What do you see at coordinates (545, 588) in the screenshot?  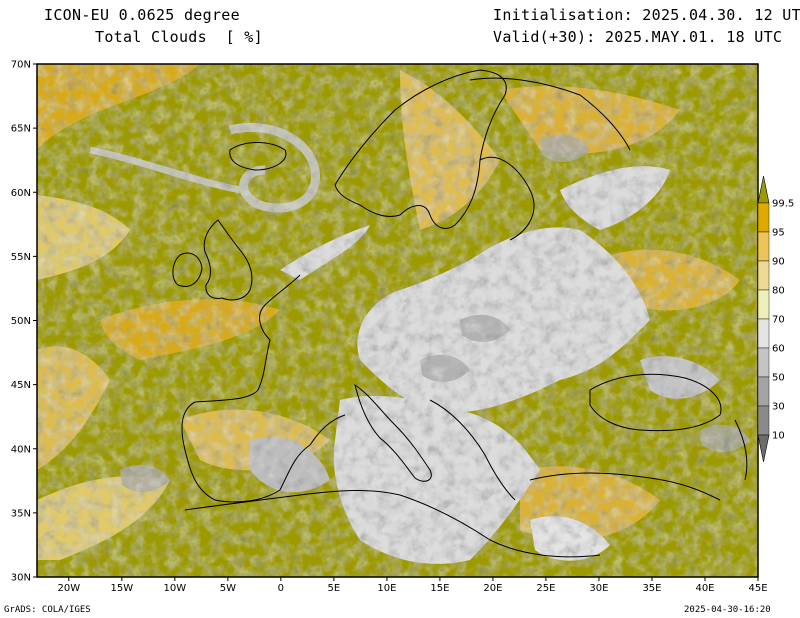 I see `lon-tick-label: 25E` at bounding box center [545, 588].